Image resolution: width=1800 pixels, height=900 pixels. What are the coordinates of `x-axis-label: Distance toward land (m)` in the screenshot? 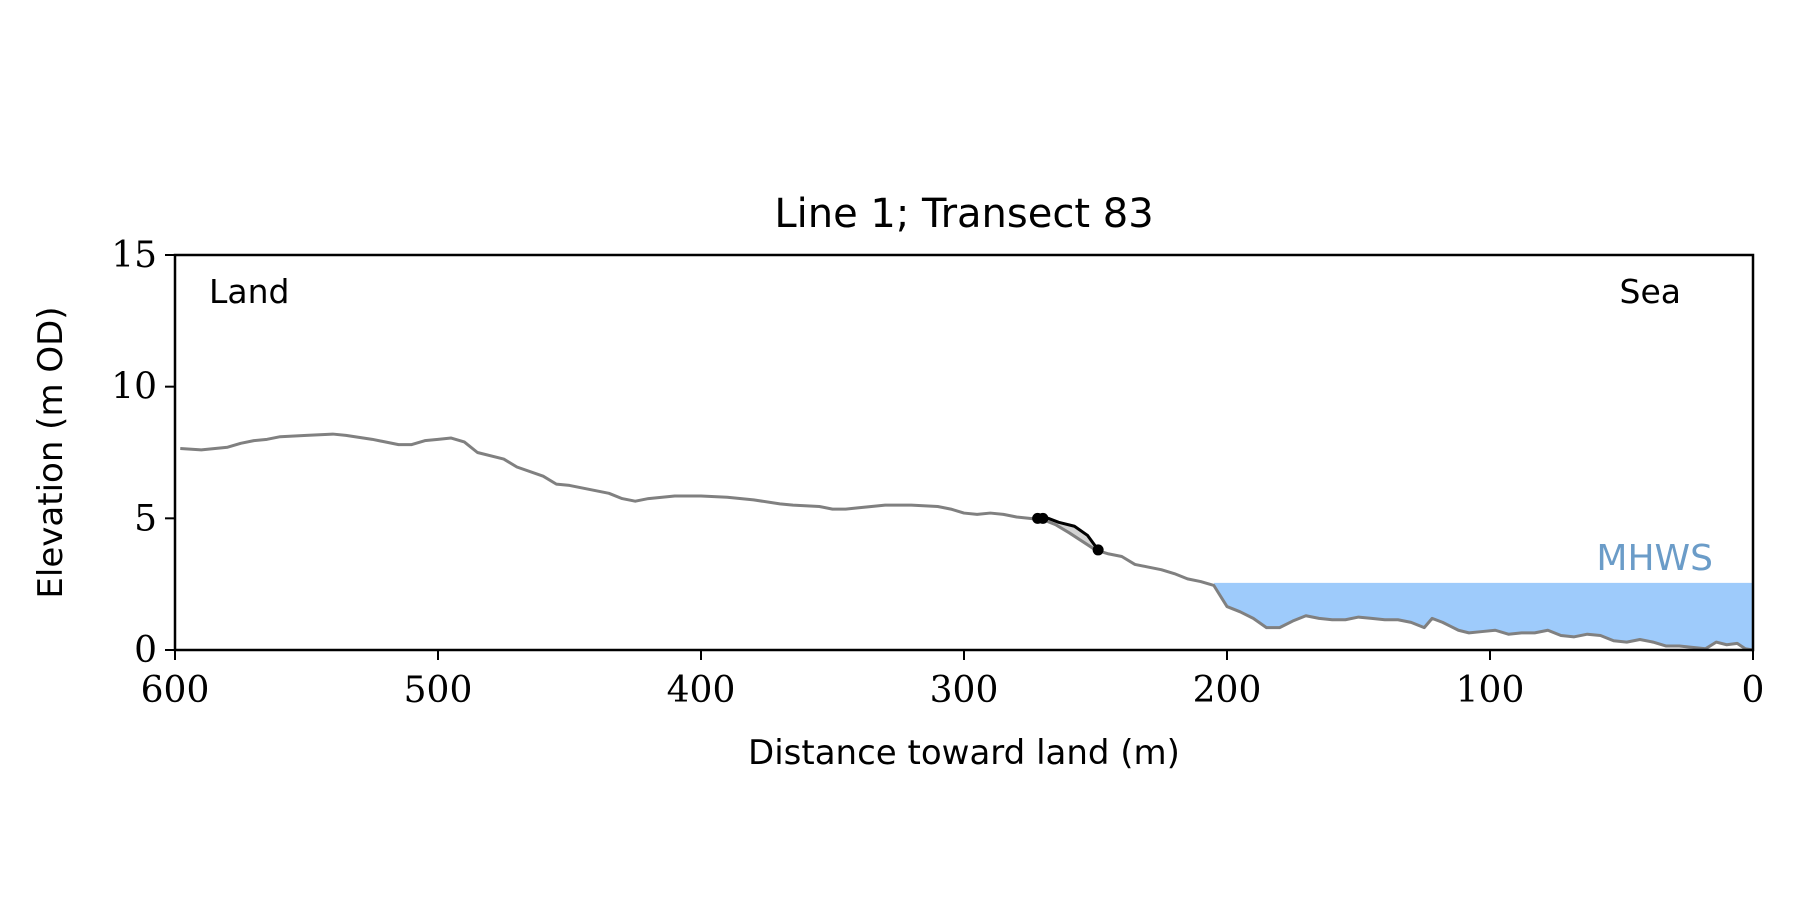 It's located at (964, 753).